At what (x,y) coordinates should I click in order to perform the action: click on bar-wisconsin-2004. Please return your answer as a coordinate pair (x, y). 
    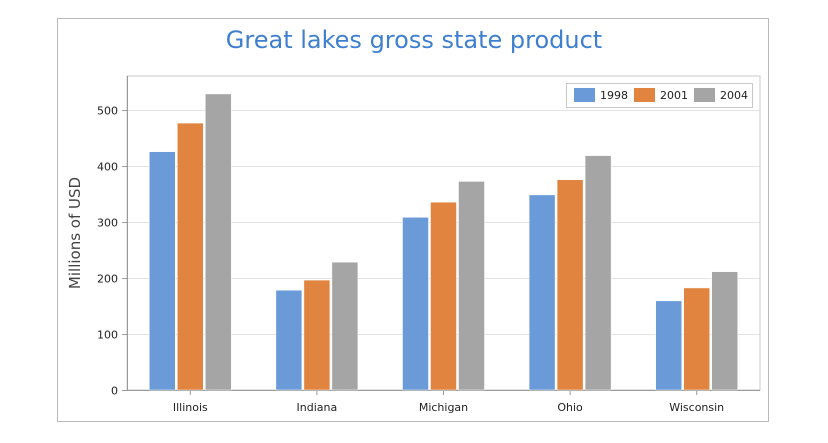
    Looking at the image, I should click on (724, 331).